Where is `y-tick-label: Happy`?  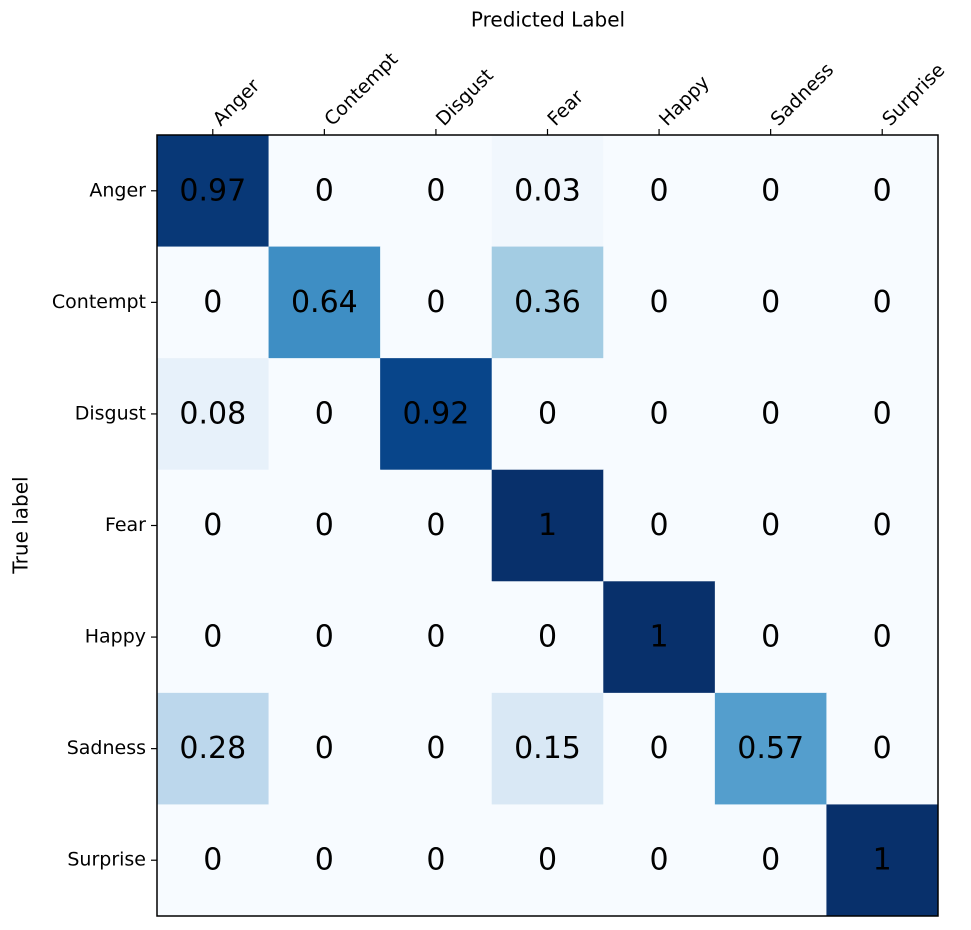
y-tick-label: Happy is located at coordinates (115, 637).